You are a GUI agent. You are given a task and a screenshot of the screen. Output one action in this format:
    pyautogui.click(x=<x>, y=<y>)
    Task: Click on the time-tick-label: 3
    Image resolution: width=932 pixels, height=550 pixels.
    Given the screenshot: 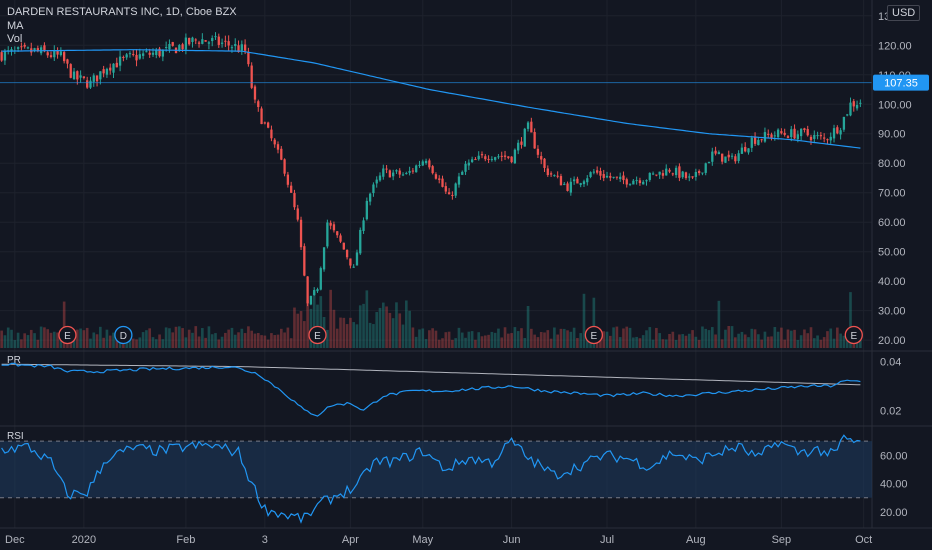 What is the action you would take?
    pyautogui.click(x=265, y=540)
    